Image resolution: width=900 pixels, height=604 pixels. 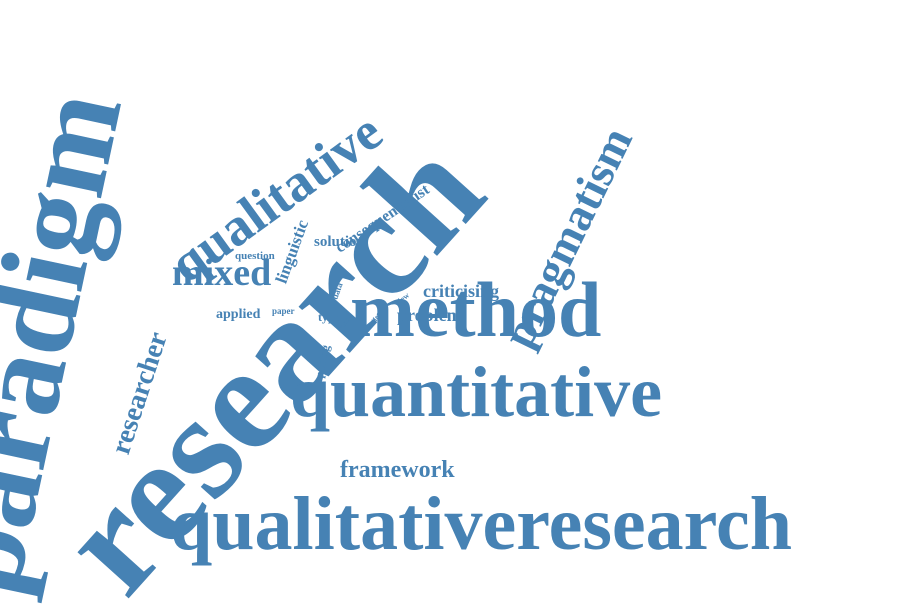 What do you see at coordinates (222, 273) in the screenshot?
I see `word-mixed: mixed` at bounding box center [222, 273].